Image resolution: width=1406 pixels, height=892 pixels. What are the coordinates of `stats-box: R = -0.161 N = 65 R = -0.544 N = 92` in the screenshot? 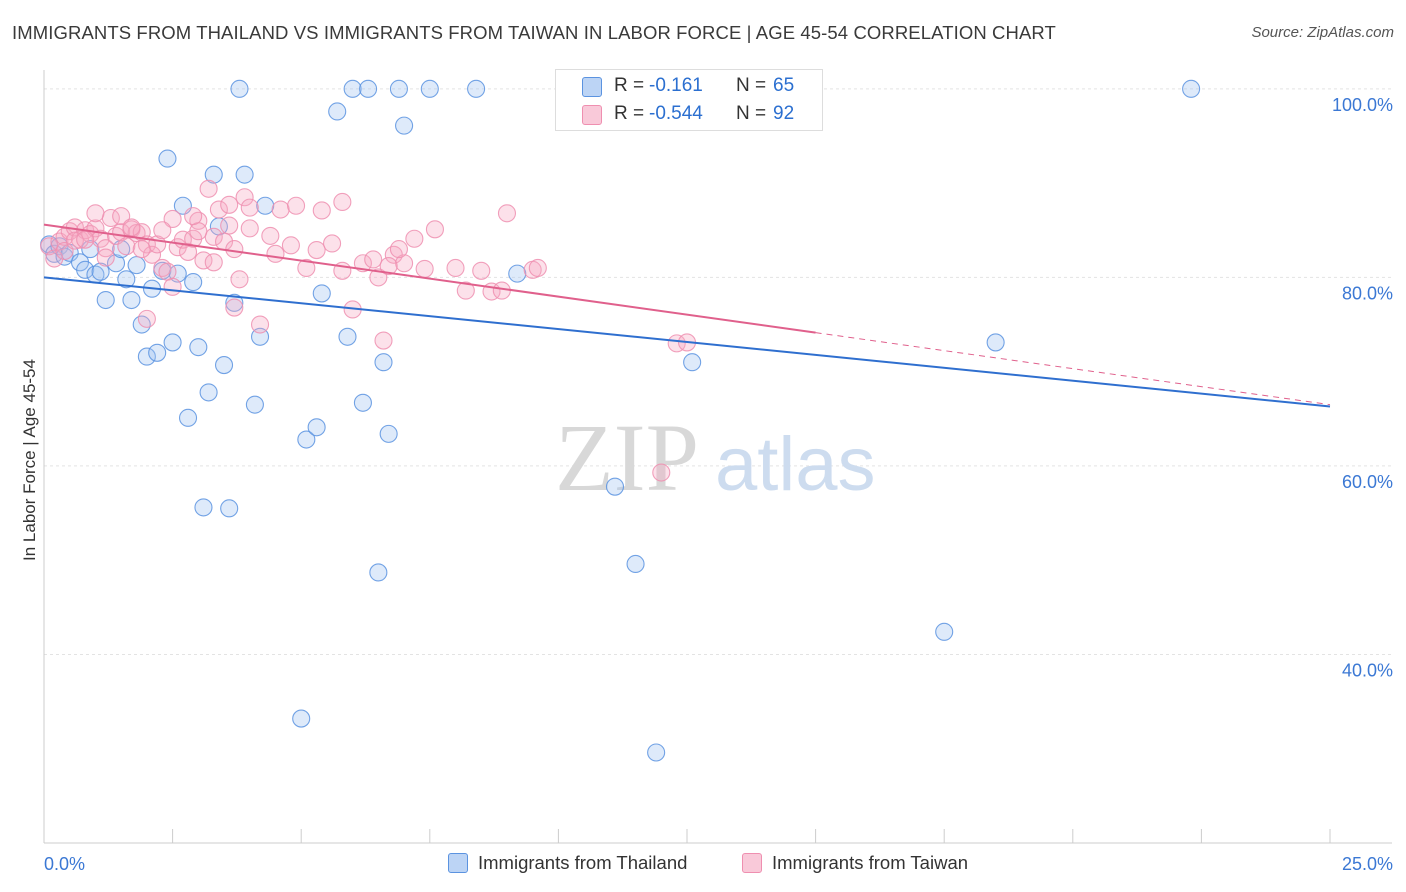 It's located at (689, 100).